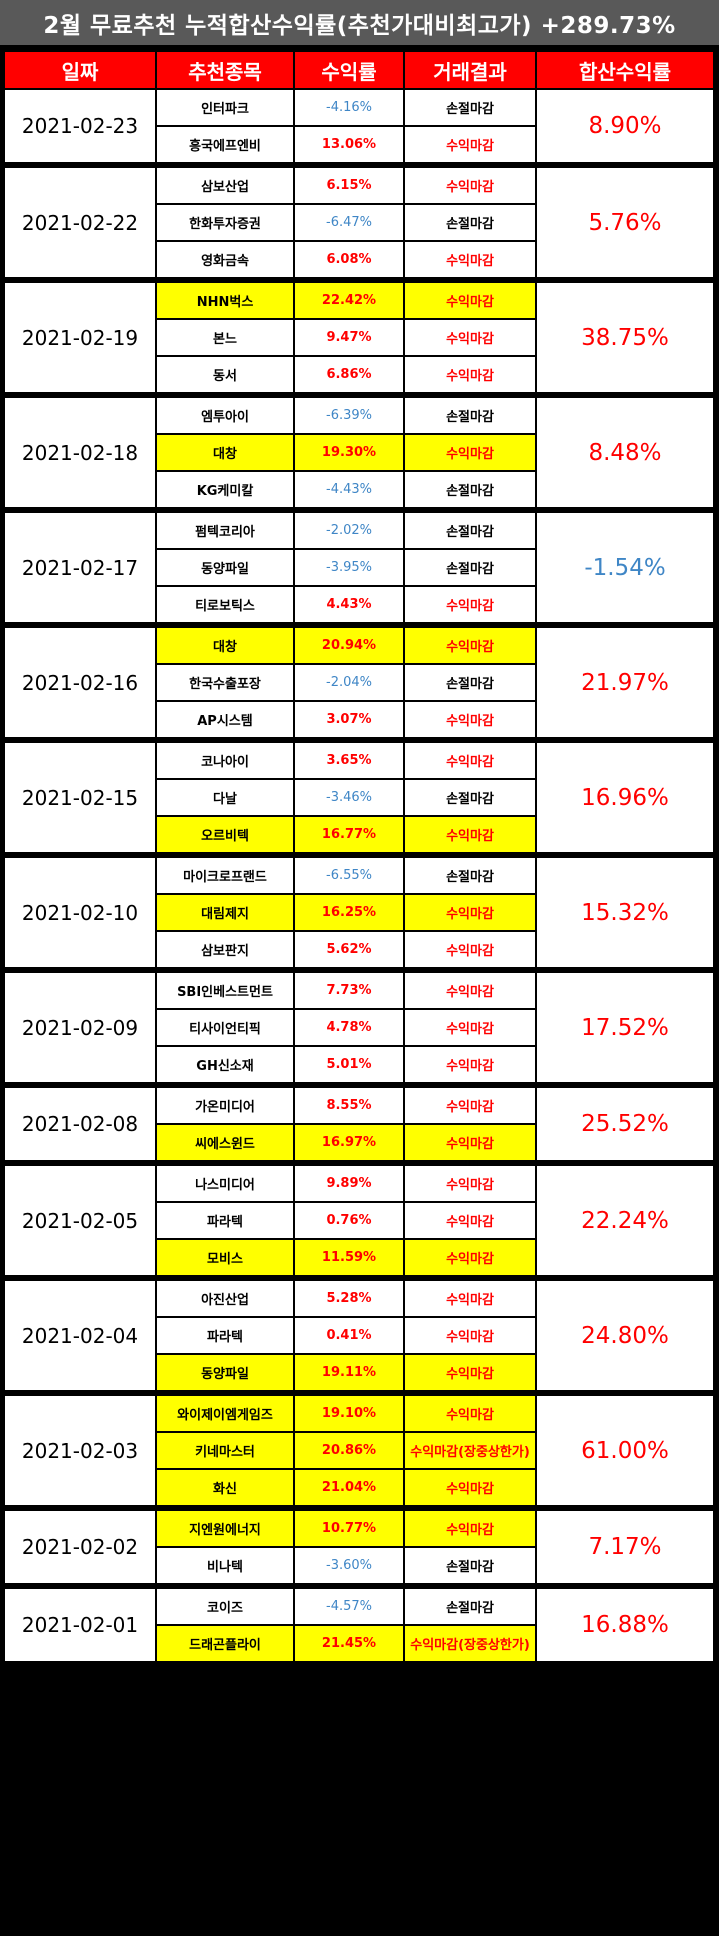 The image size is (719, 1936). What do you see at coordinates (225, 530) in the screenshot?
I see `stock-name-cell: 펌텍코리아` at bounding box center [225, 530].